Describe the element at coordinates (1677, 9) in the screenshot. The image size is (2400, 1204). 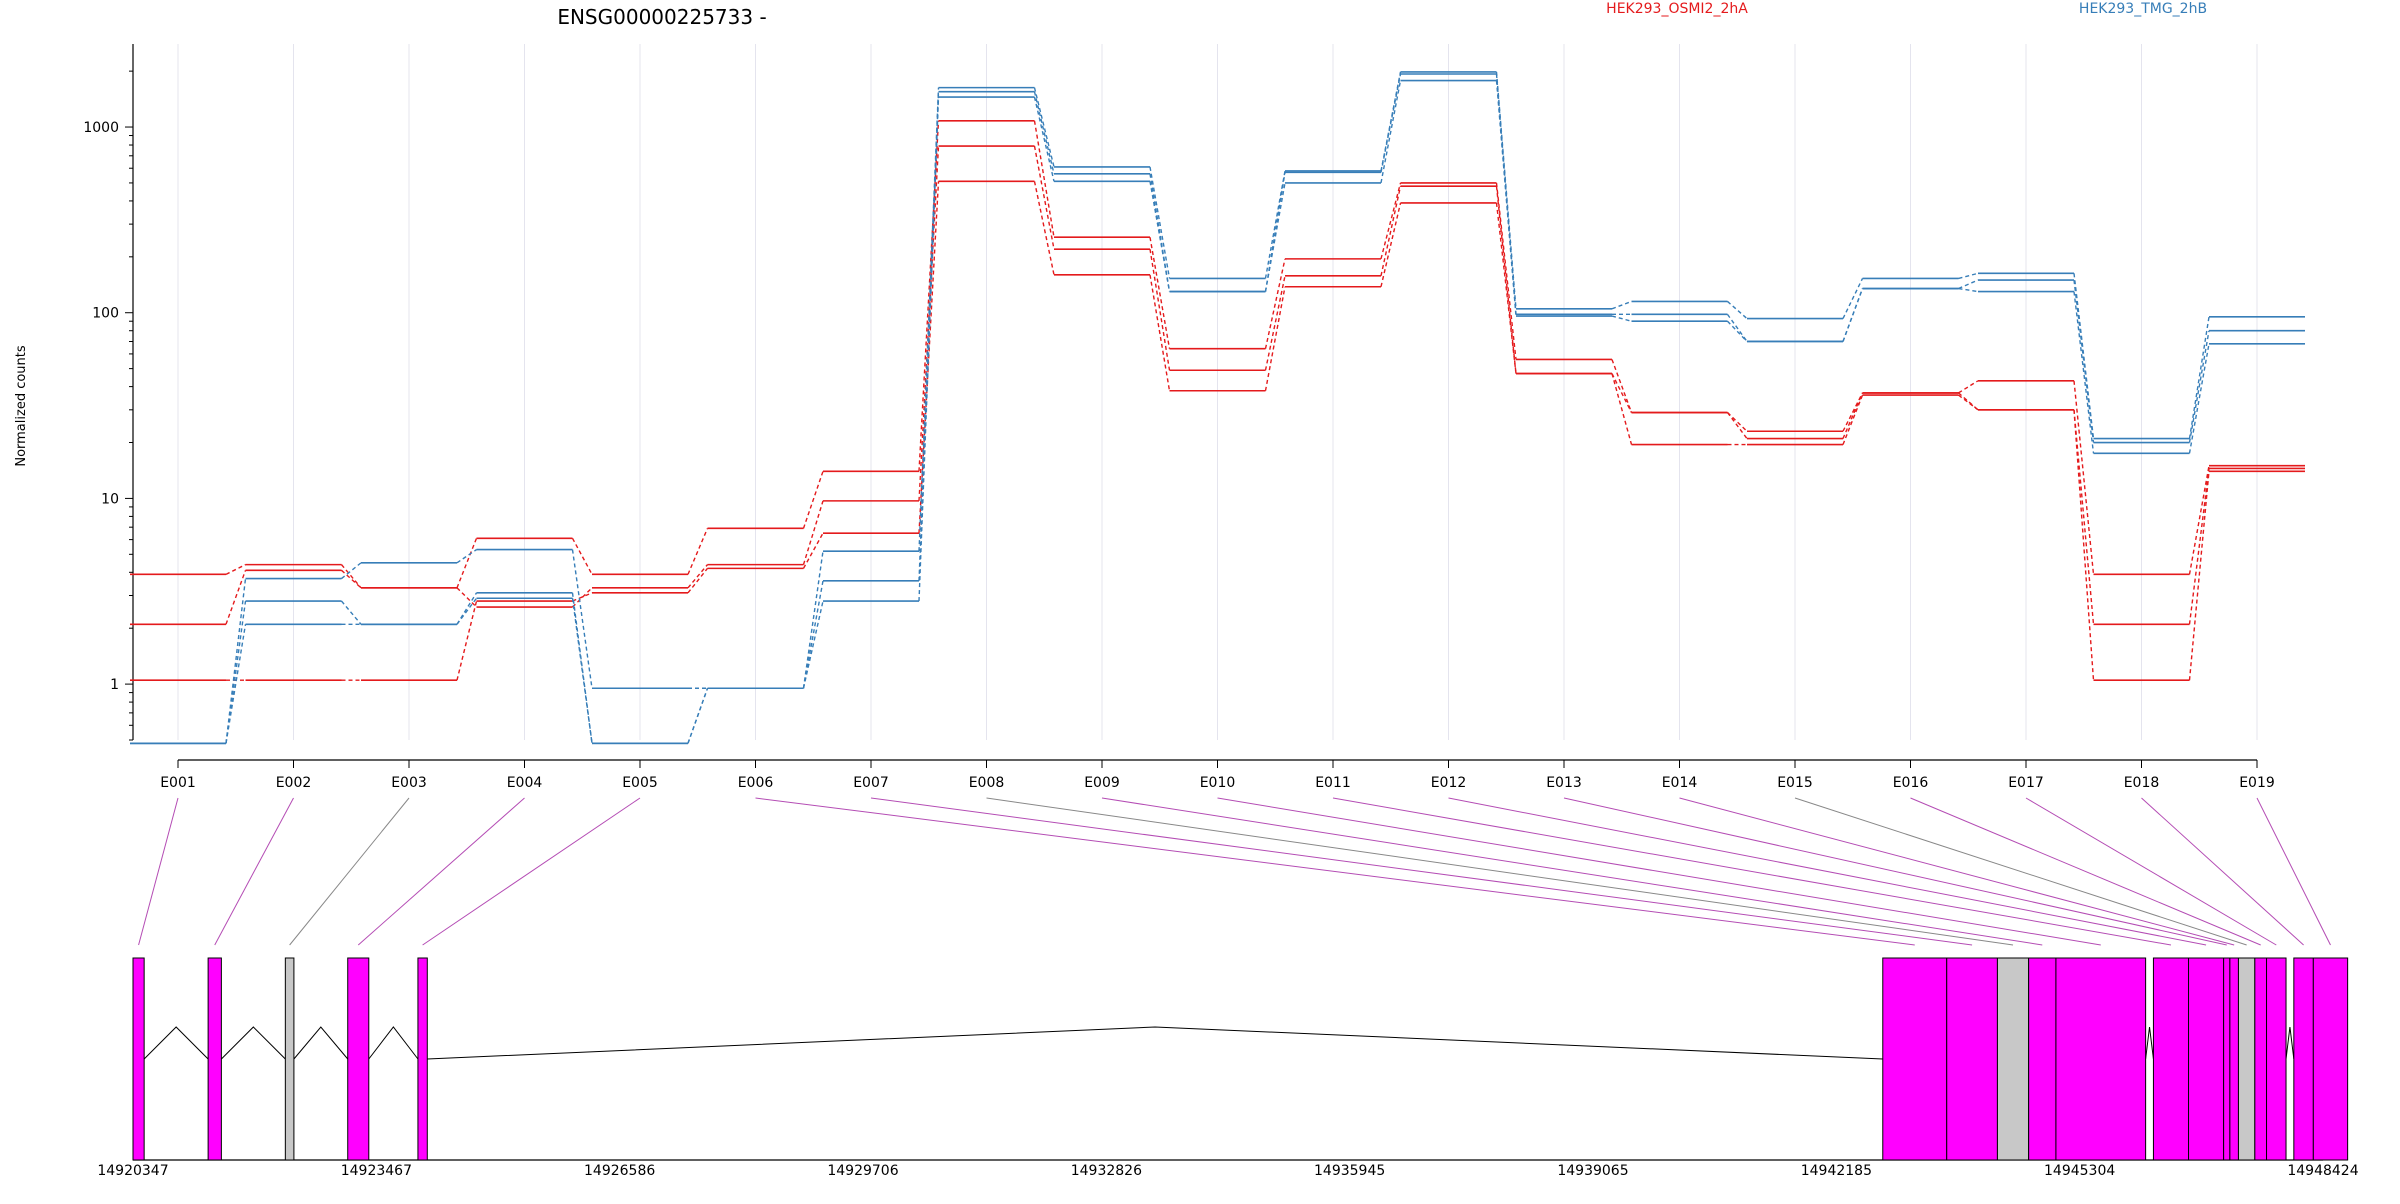
I see `legend-label-group-a: HEK293_OSMI2_2hA` at that location.